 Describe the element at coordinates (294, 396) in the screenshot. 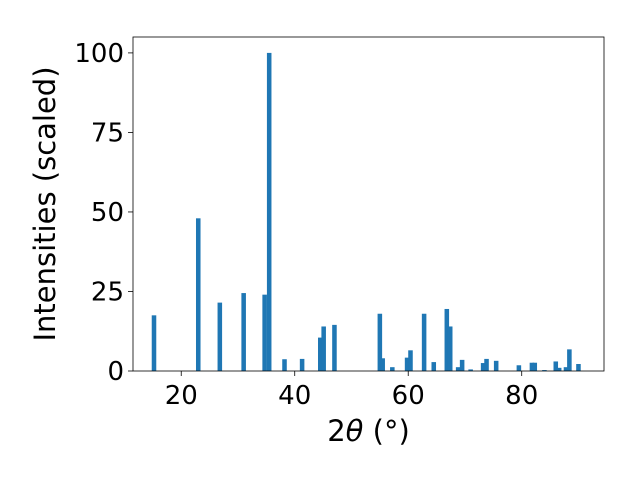

I see `x-tick-label: 40` at that location.